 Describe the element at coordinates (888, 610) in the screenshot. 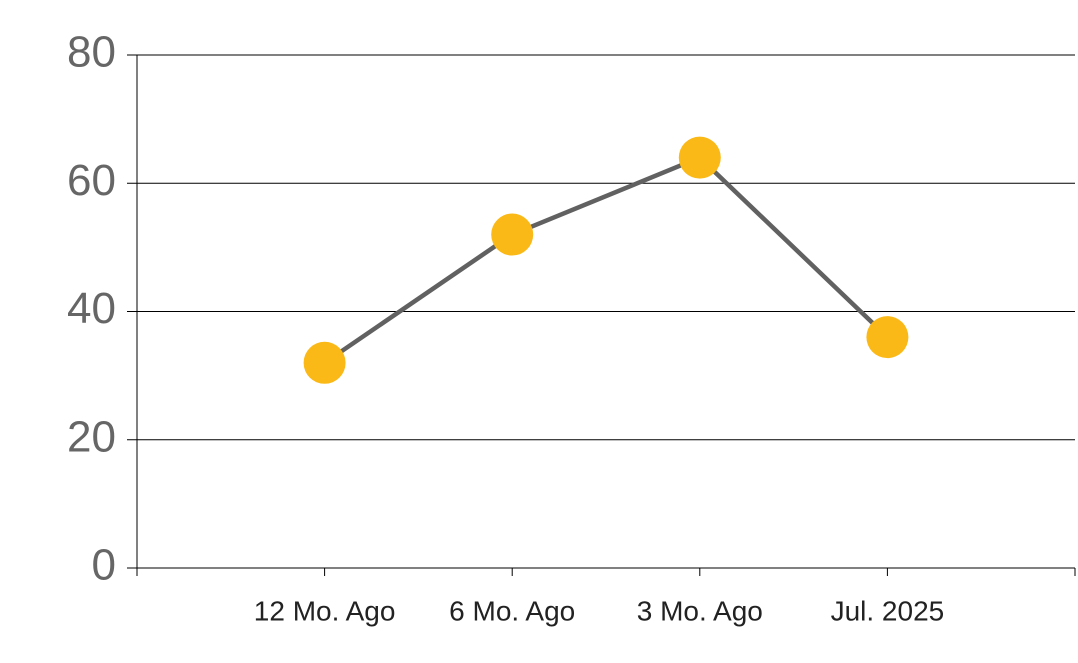

I see `x-tick-label: Jul. 2025` at that location.